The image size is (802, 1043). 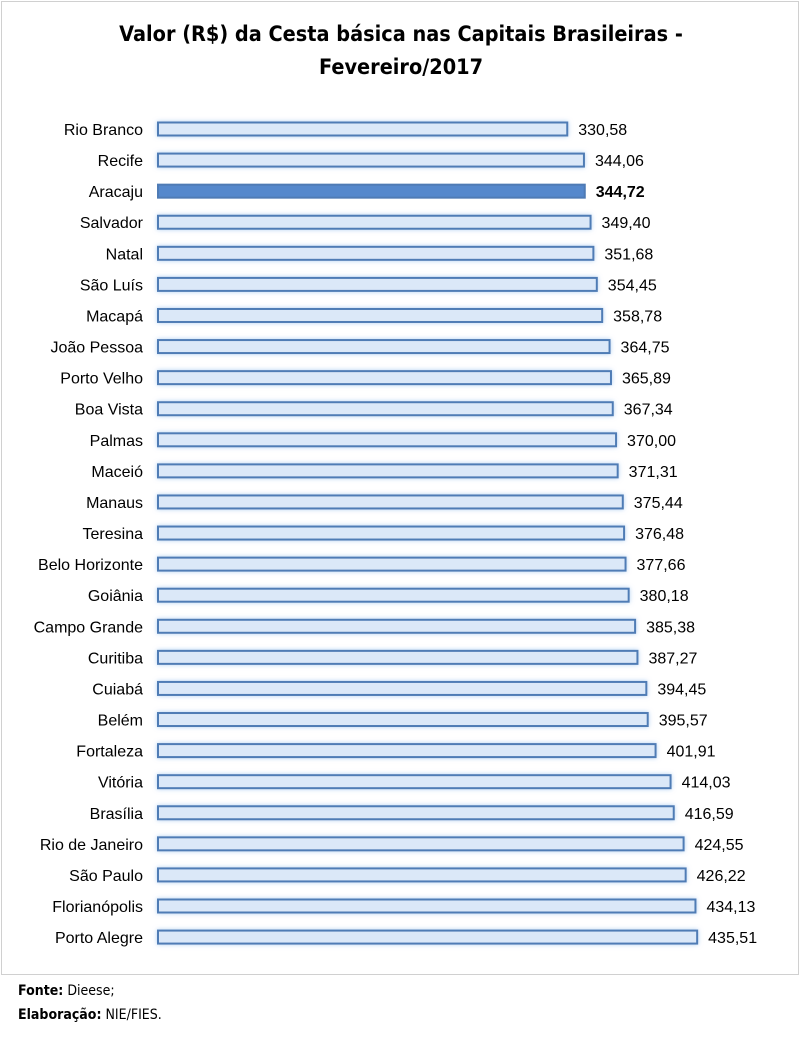 I want to click on bar-highlighted, so click(x=371, y=191).